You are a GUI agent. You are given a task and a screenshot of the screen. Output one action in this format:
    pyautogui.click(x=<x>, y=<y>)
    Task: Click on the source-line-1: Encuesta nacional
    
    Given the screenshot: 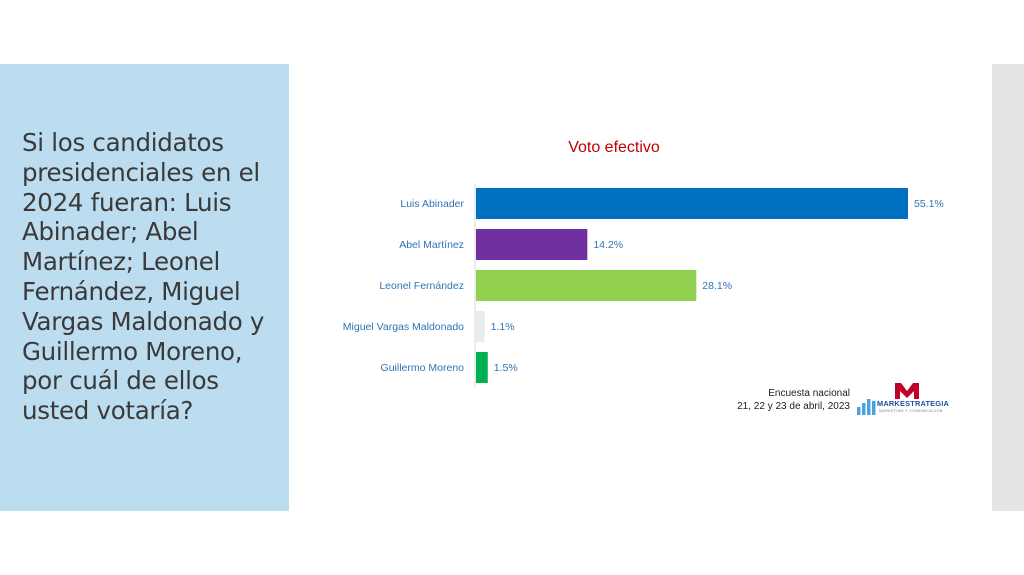 What is the action you would take?
    pyautogui.click(x=809, y=393)
    